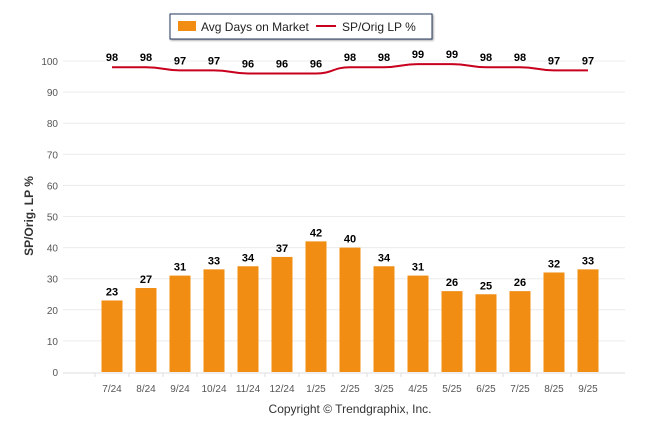 The height and width of the screenshot is (434, 646). What do you see at coordinates (55, 373) in the screenshot?
I see `y-tick-label: 0` at bounding box center [55, 373].